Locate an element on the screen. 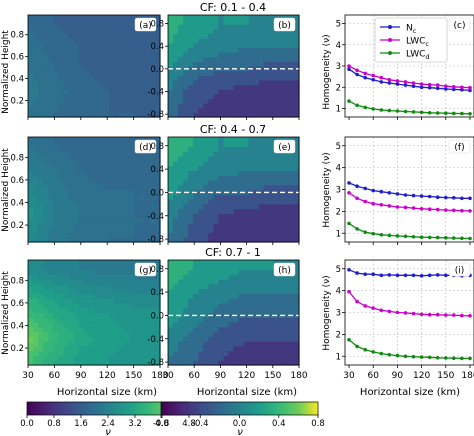  plot-frame is located at coordinates (94, 189).